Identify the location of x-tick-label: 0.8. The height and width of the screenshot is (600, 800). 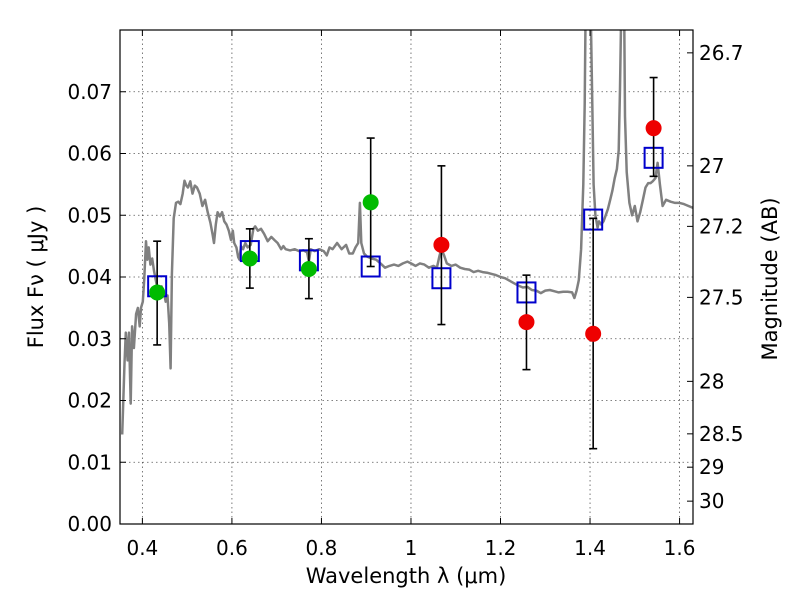
(322, 548).